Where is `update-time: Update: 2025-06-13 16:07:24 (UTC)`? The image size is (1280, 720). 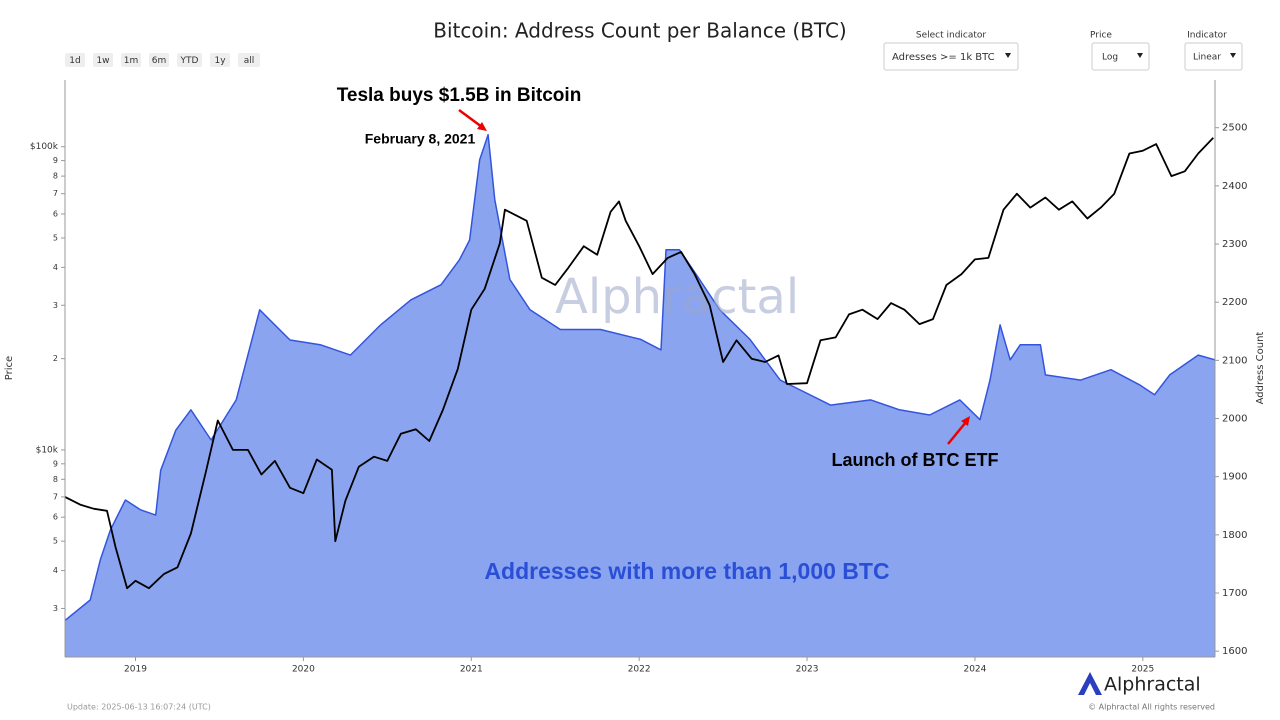
update-time: Update: 2025-06-13 16:07:24 (UTC) is located at coordinates (139, 707).